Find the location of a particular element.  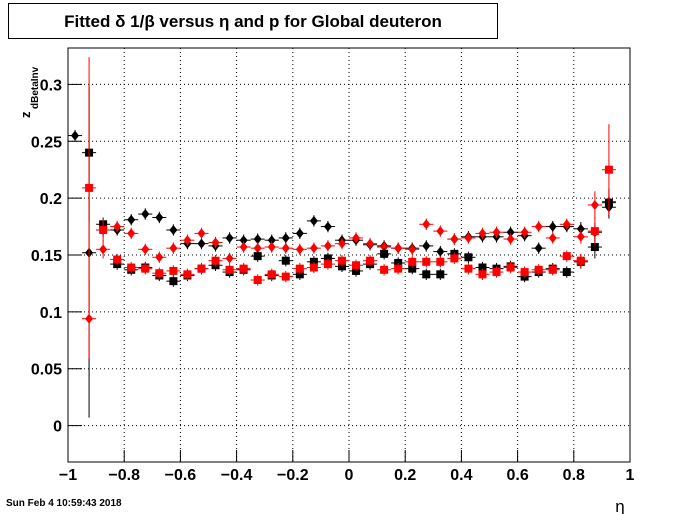

y-tick-label: 0.25 is located at coordinates (46, 142).